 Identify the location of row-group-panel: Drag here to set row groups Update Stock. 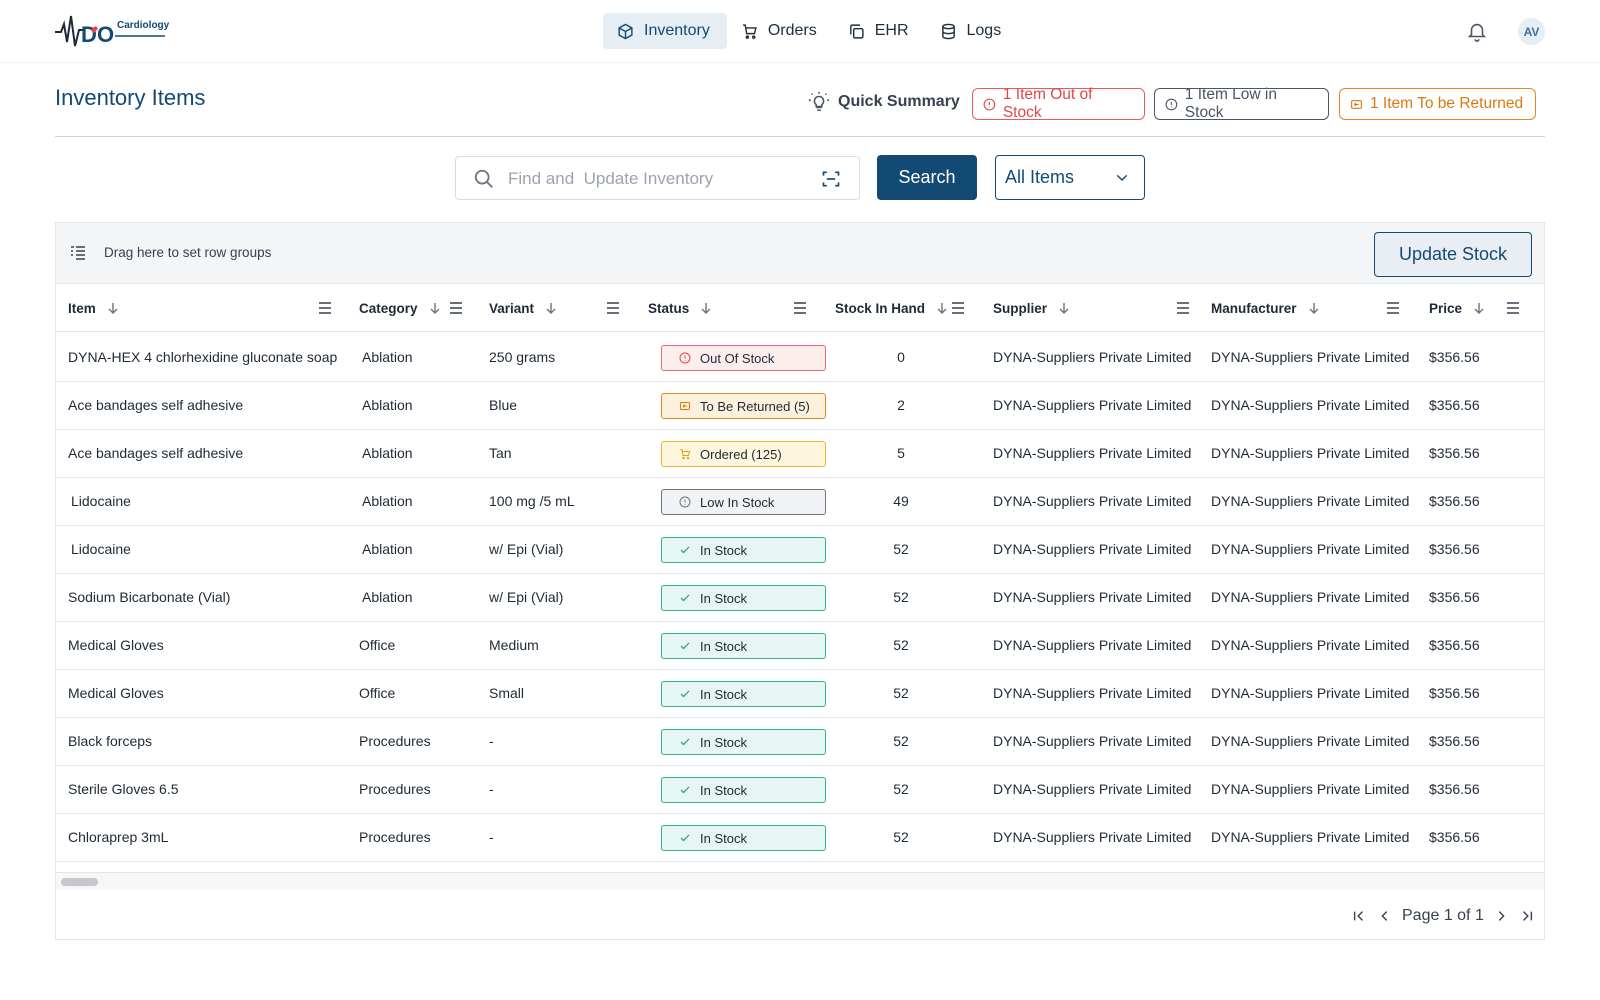
(800, 253).